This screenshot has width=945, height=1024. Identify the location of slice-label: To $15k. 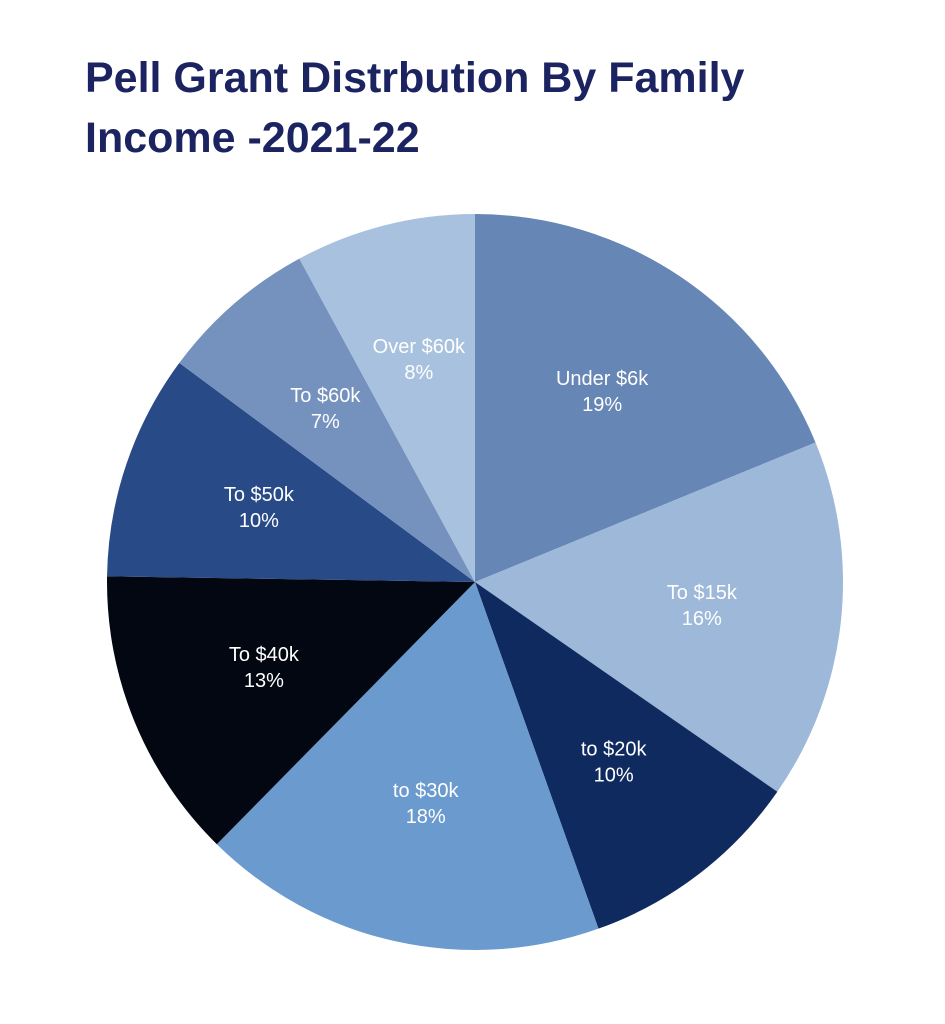
(702, 593).